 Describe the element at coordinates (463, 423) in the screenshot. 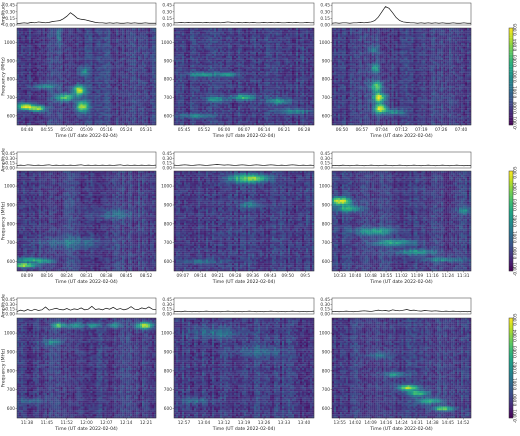

I see `time-tick-label: 14:52` at that location.